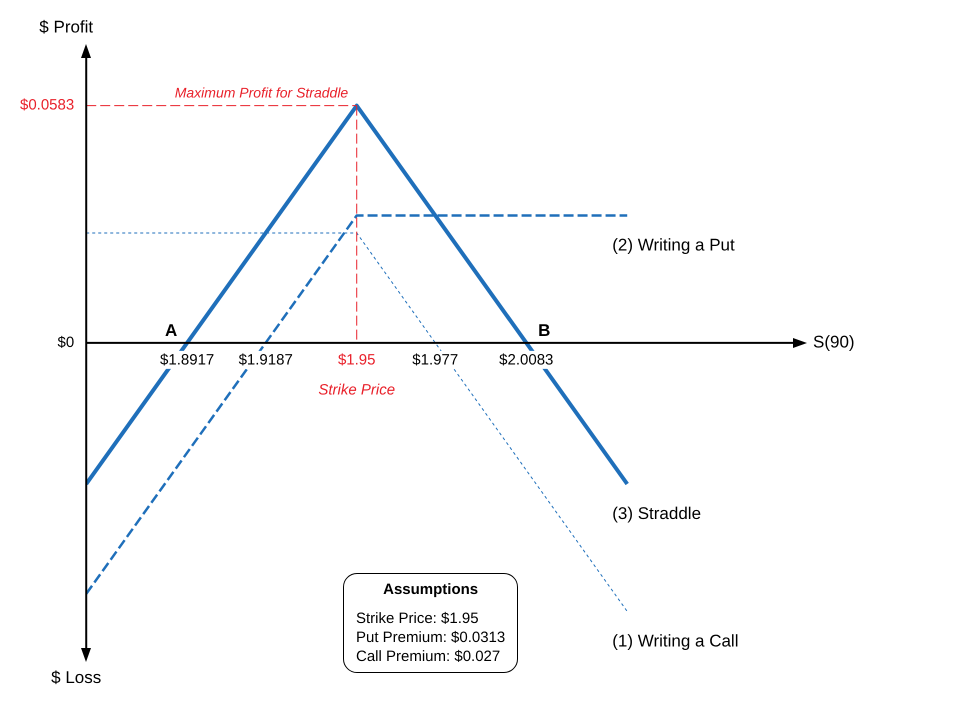 The height and width of the screenshot is (705, 961). What do you see at coordinates (265, 359) in the screenshot?
I see `x-tick-label: $1.9187` at bounding box center [265, 359].